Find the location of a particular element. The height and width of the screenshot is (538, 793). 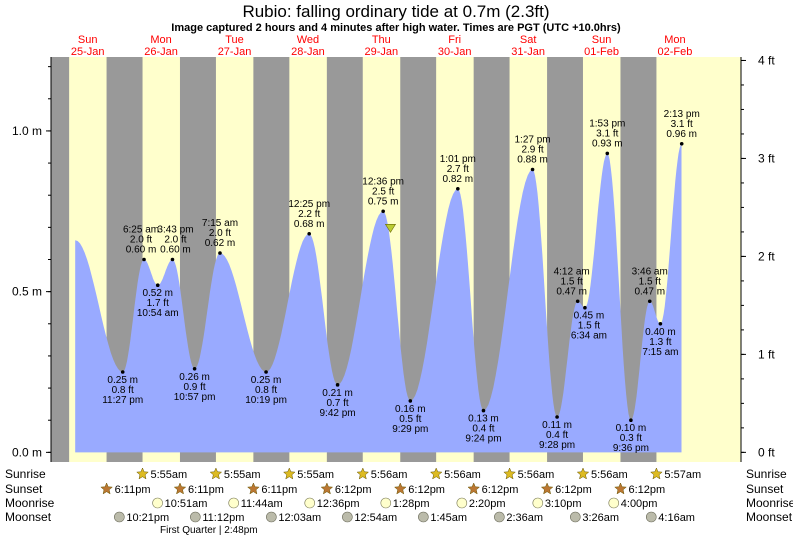

day-name-label: Sun is located at coordinates (88, 40).